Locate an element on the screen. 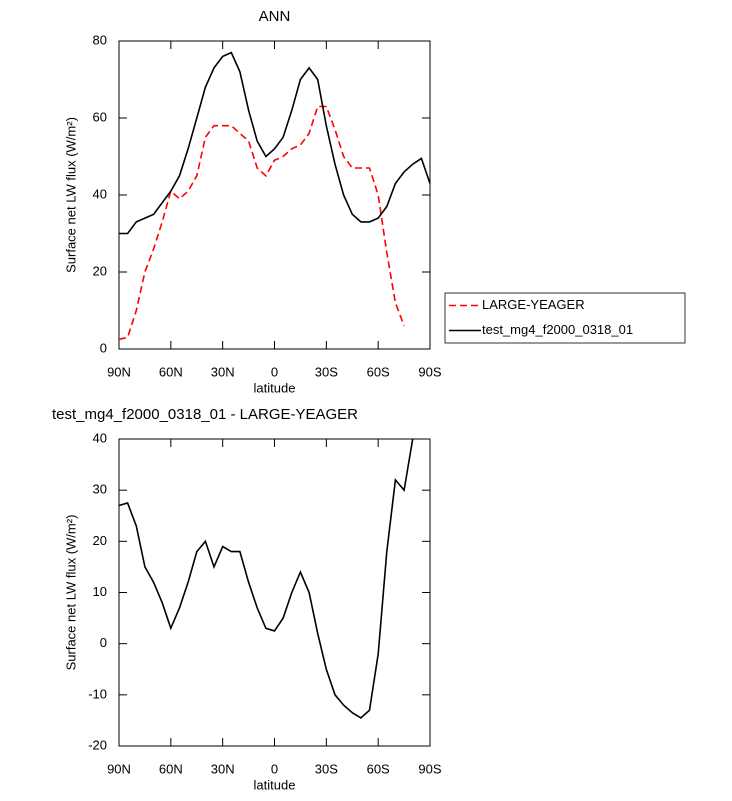  chart-title: test_mg4_f2000_0318_01 - LARGE-YEAGER is located at coordinates (205, 414).